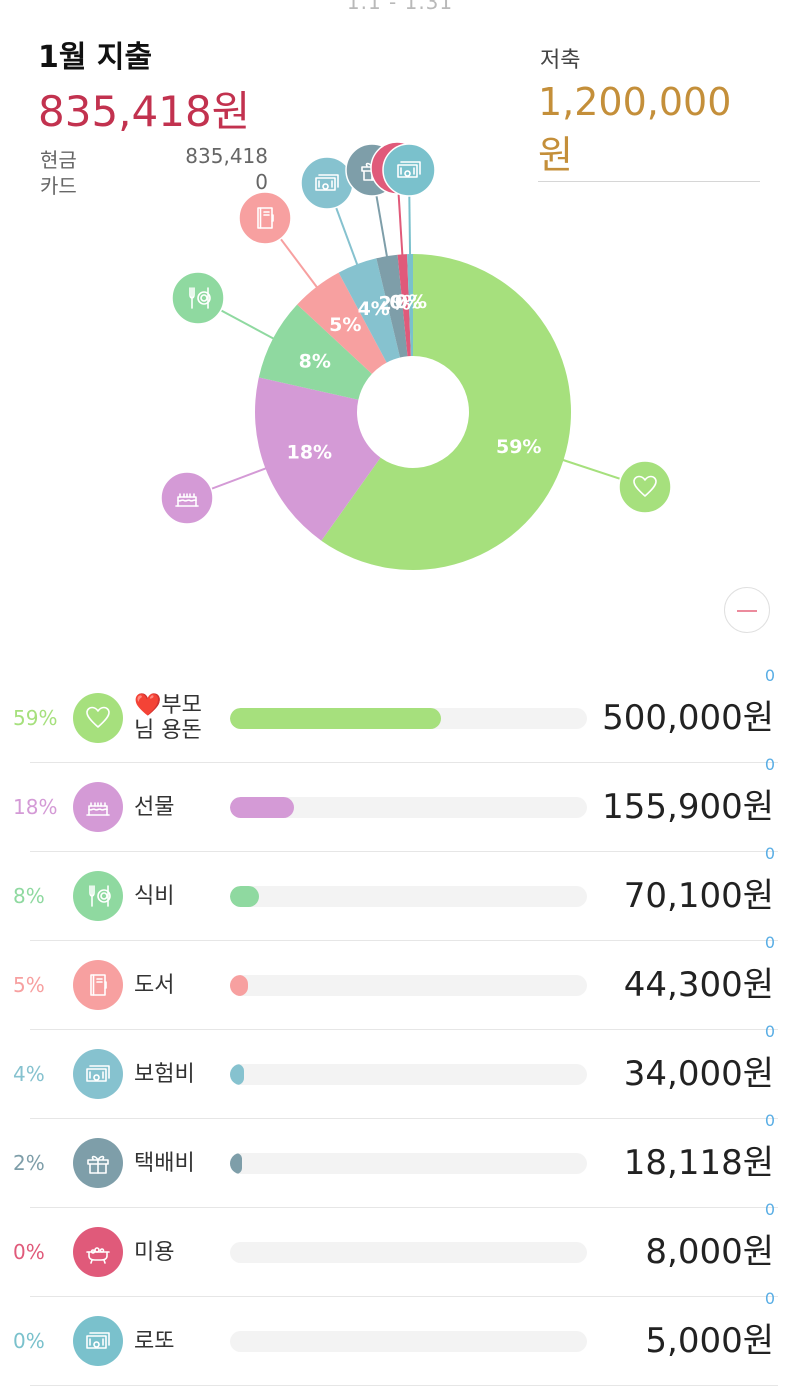 The width and height of the screenshot is (800, 1386). Describe the element at coordinates (747, 610) in the screenshot. I see `collapse-button` at that location.